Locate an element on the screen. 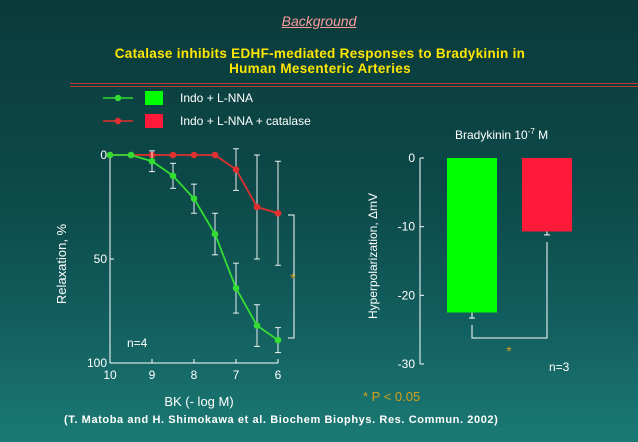  bar-title-main: Bradykinin 10 is located at coordinates (491, 135).